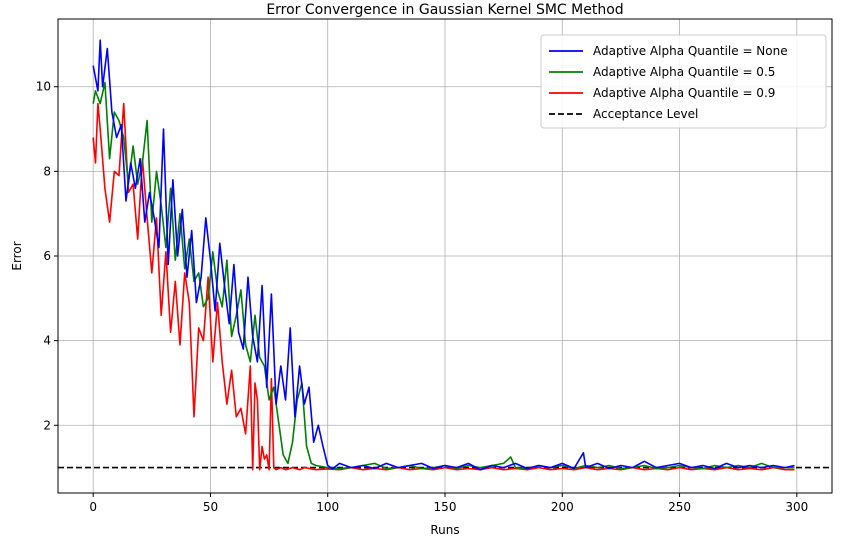  What do you see at coordinates (562, 507) in the screenshot?
I see `x-tick-label: 200` at bounding box center [562, 507].